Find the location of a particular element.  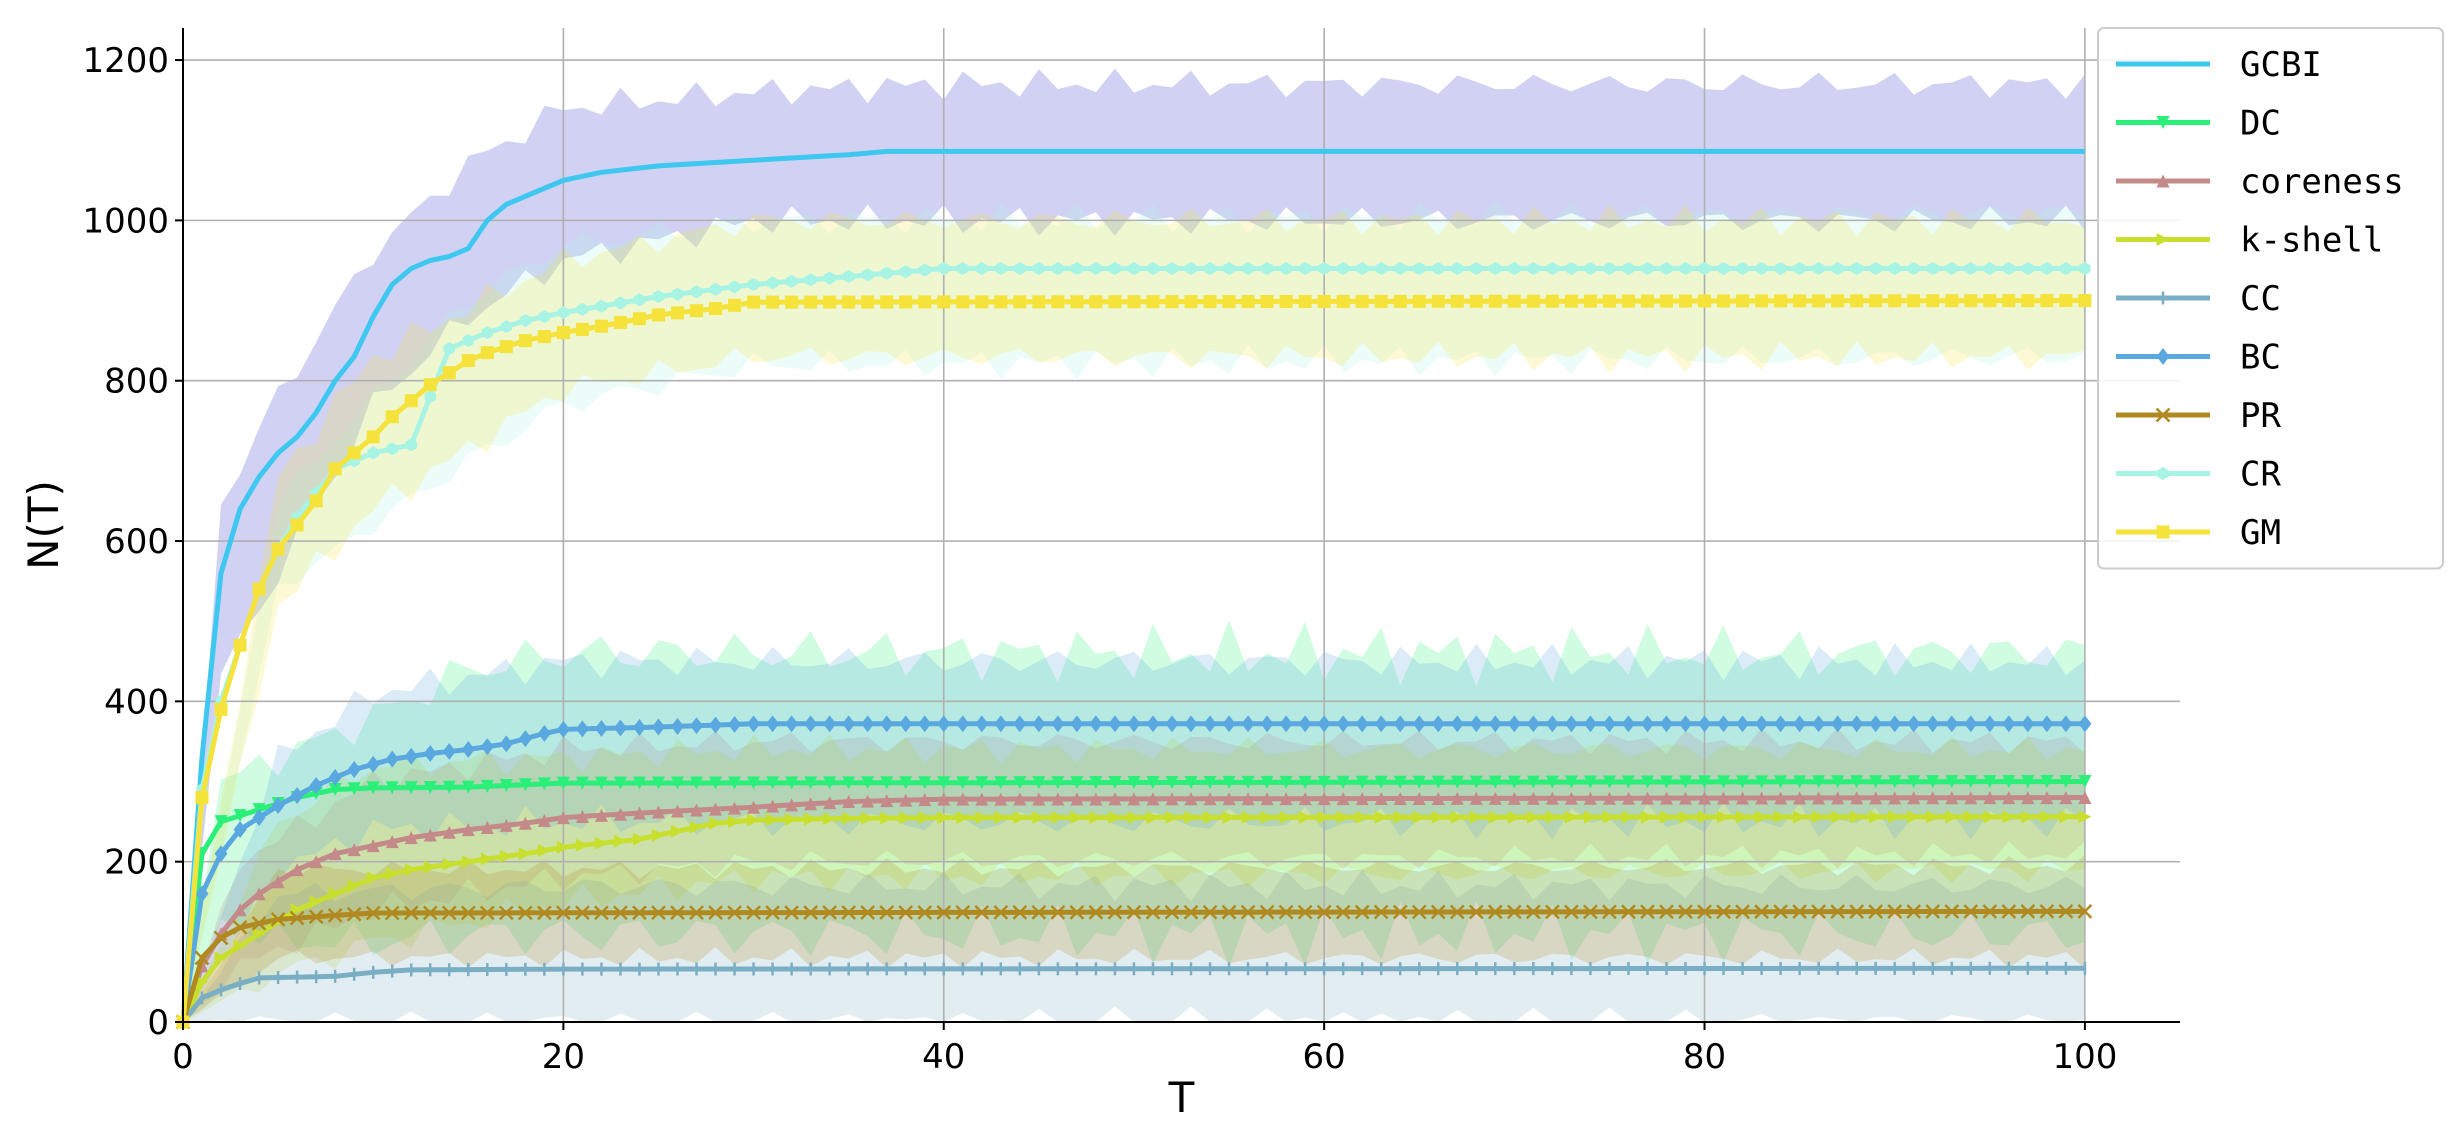

legend-label: DC is located at coordinates (2260, 124).